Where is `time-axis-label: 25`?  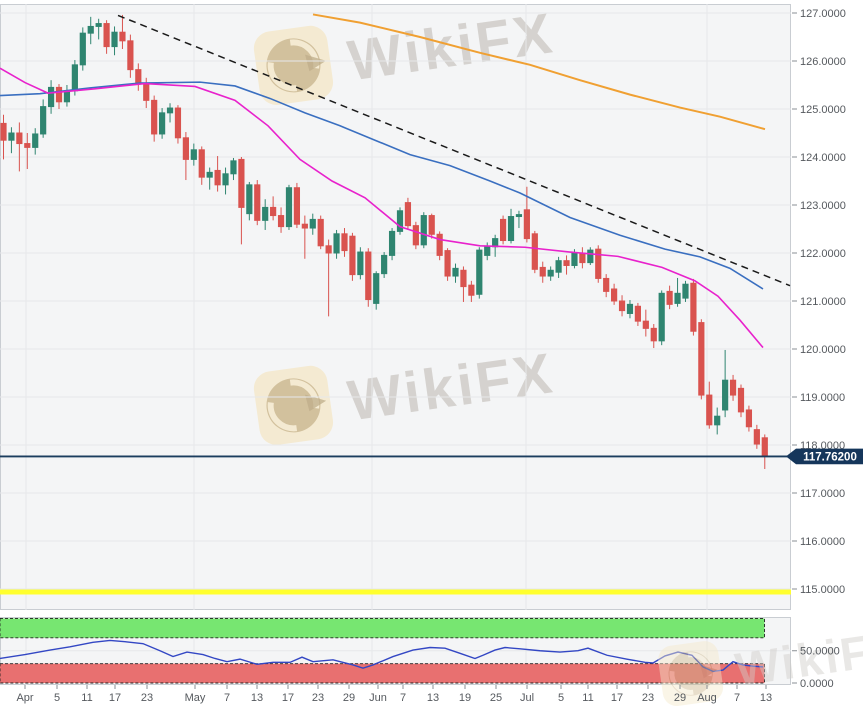 time-axis-label: 25 is located at coordinates (496, 698).